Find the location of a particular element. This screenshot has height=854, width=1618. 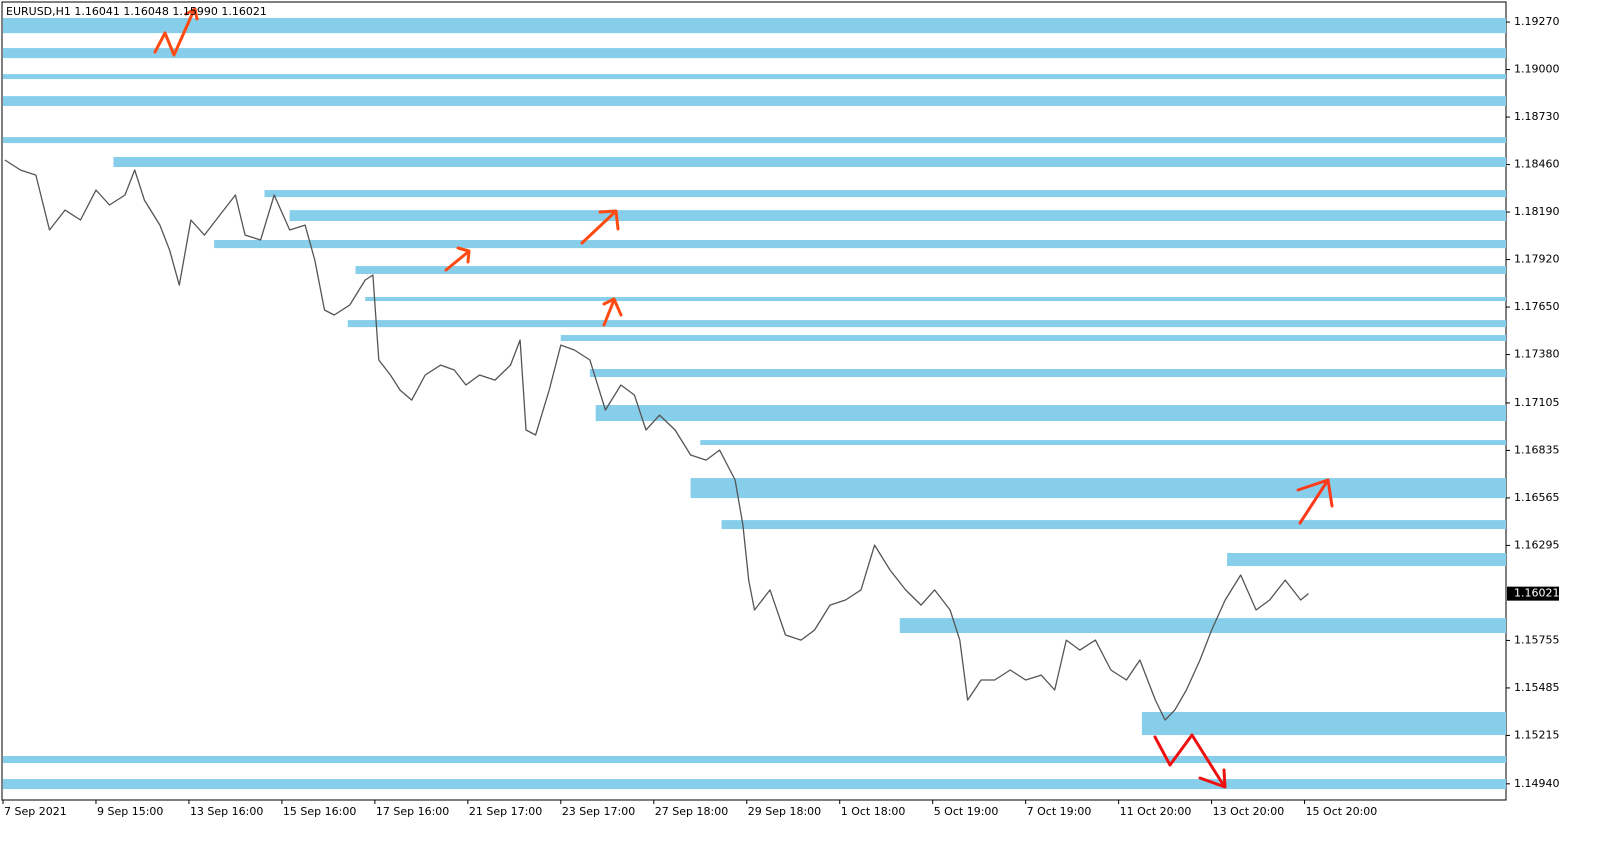

y-tick-label: 1.17650 is located at coordinates (1537, 306).